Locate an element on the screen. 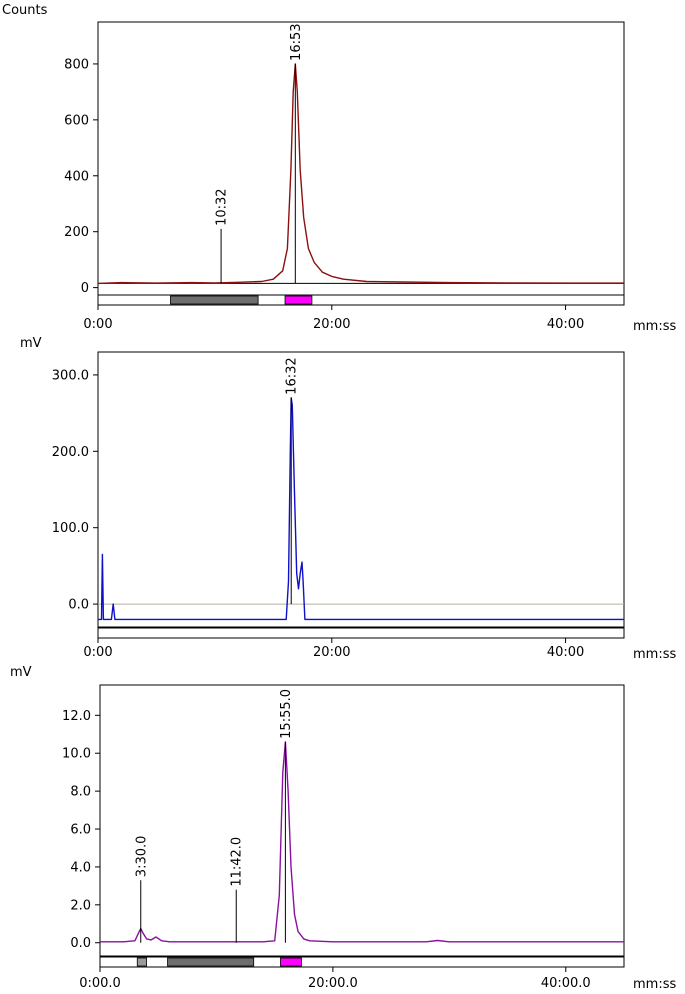 This screenshot has height=994, width=685. y-tick-label: 0 is located at coordinates (85, 288).